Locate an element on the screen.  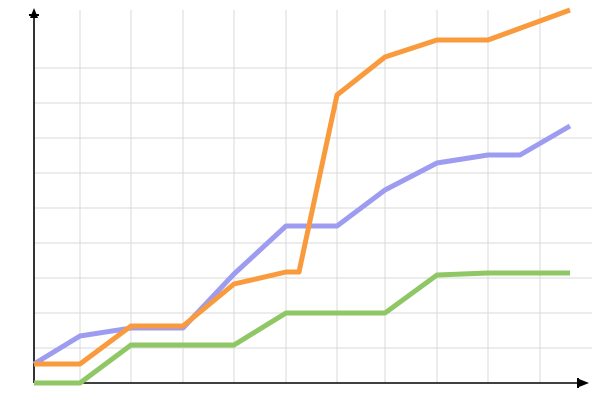
x-axis-arrow-icon is located at coordinates (584, 383).